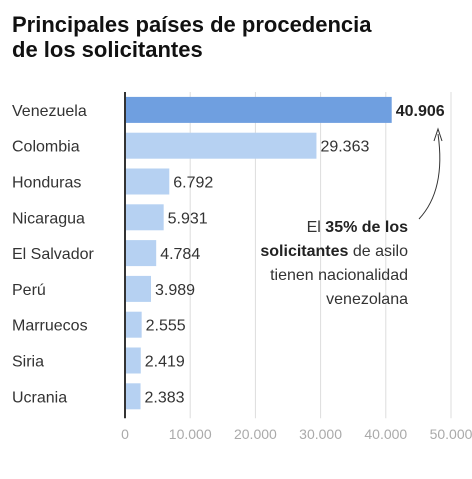 This screenshot has width=472, height=479. I want to click on value-label-3: 5.931, so click(188, 218).